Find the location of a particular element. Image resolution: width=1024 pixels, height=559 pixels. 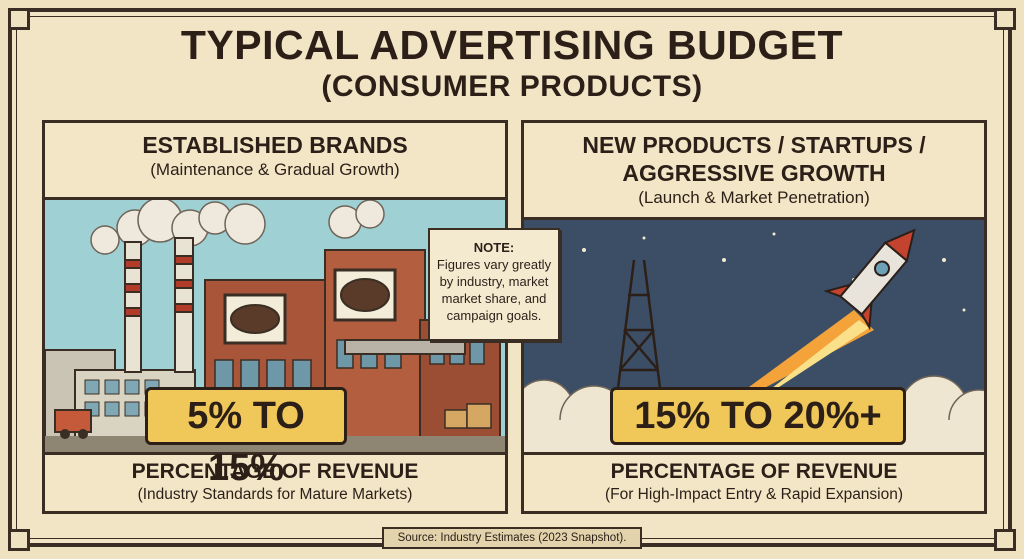

main-subtitle: (CONSUMER PRODUCTS) is located at coordinates (512, 86).